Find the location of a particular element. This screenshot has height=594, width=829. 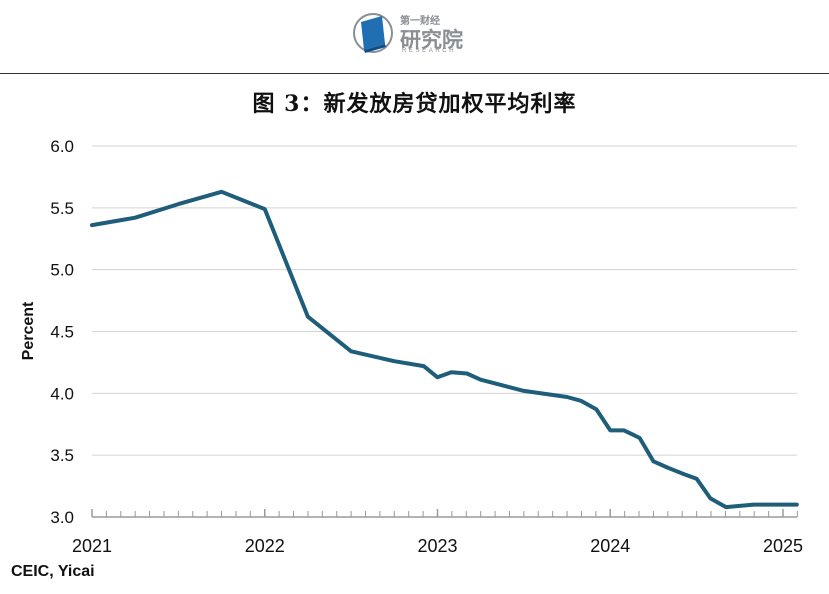

y-axis-ticks: 3.0 3.5 4.0 4.5 5.0 5.5 6.0 is located at coordinates (62, 332).